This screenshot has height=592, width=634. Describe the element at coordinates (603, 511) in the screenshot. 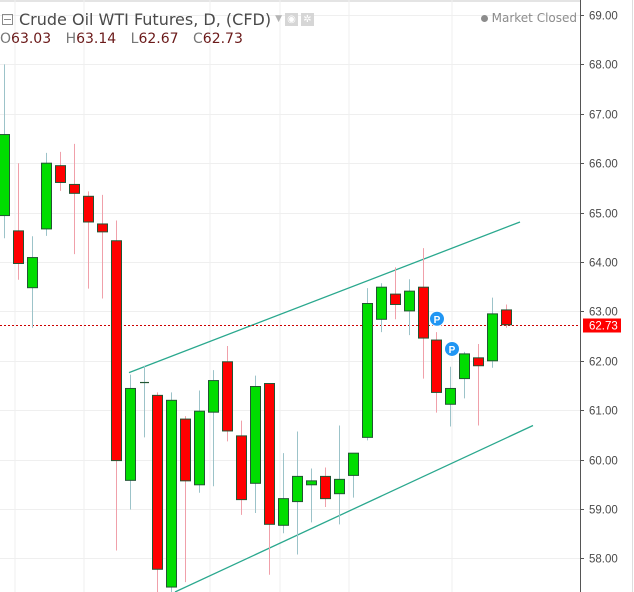

I see `y-tick-label: 59.00` at that location.